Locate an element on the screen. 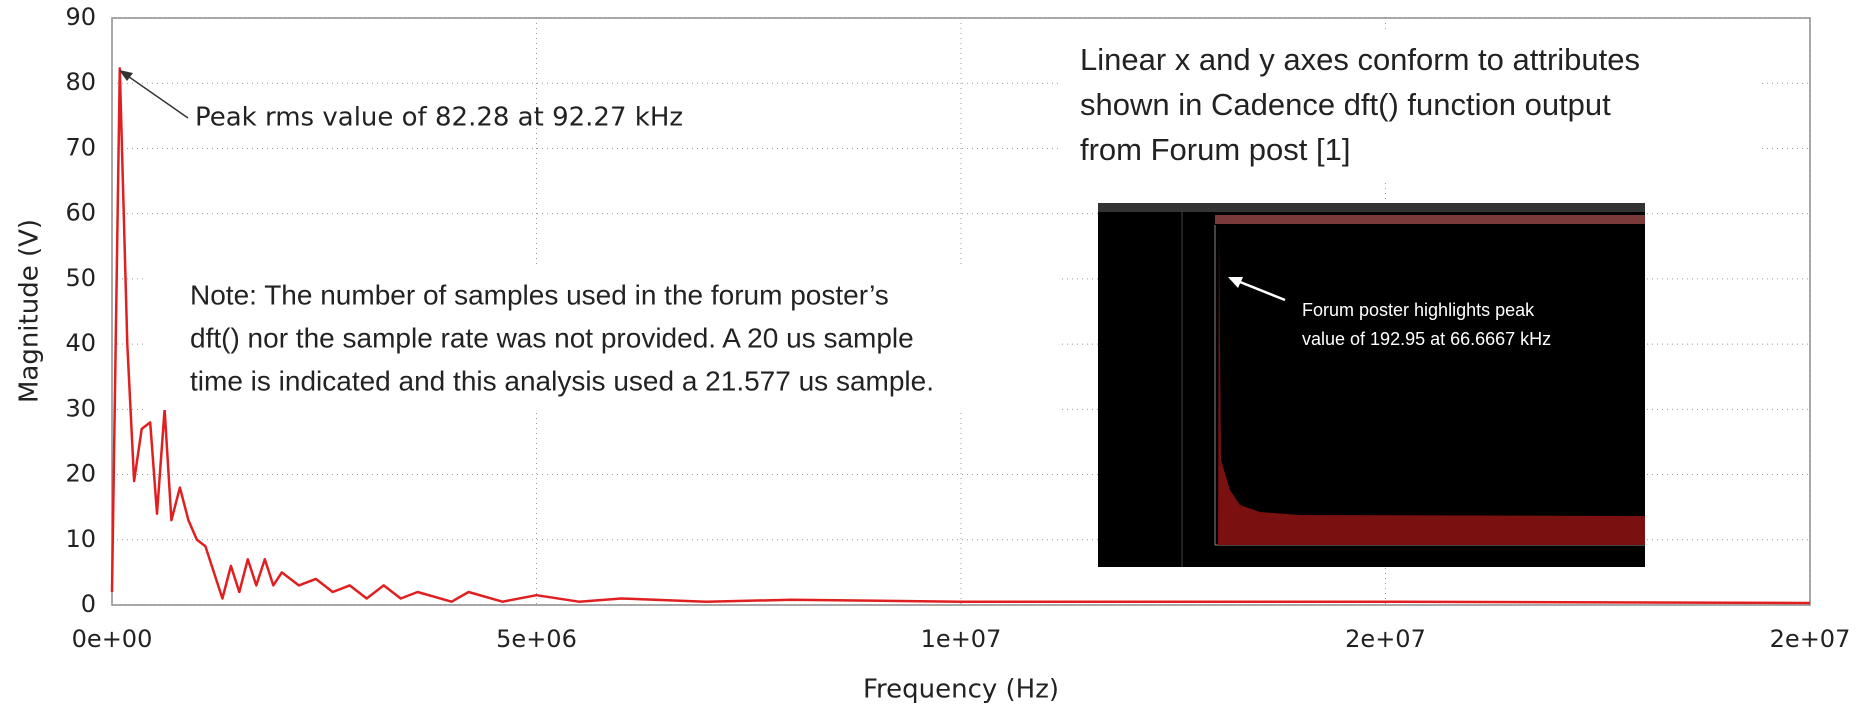 This screenshot has width=1872, height=707. inset-note: Forum poster highlights peak is located at coordinates (1418, 310).